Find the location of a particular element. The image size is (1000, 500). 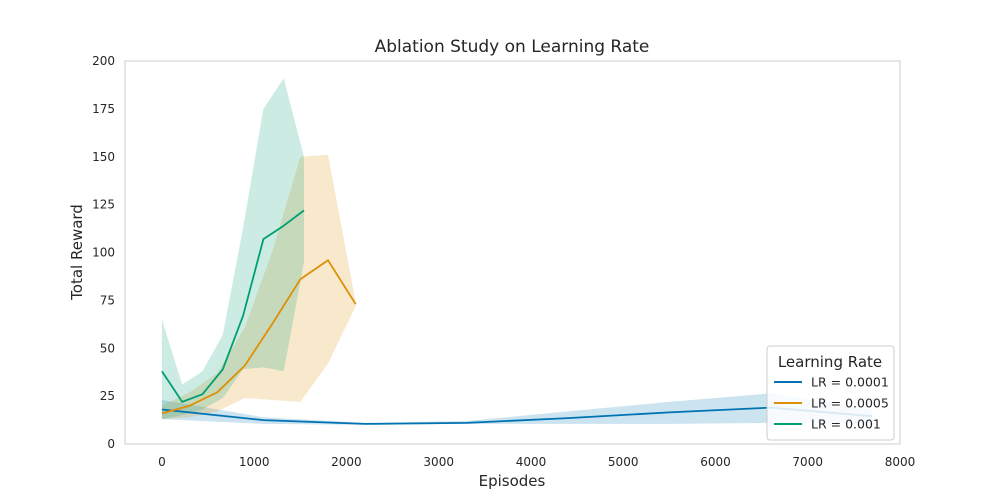

chart-title: Ablation Study on Learning Rate is located at coordinates (512, 47).